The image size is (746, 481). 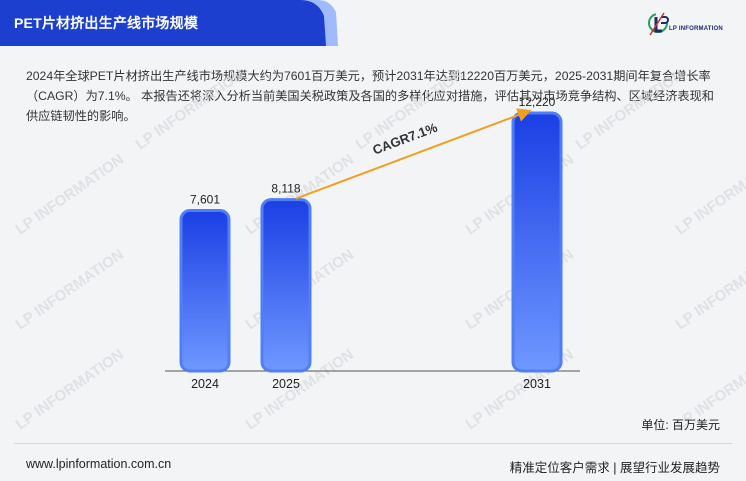 I want to click on bar-2025, so click(x=286, y=285).